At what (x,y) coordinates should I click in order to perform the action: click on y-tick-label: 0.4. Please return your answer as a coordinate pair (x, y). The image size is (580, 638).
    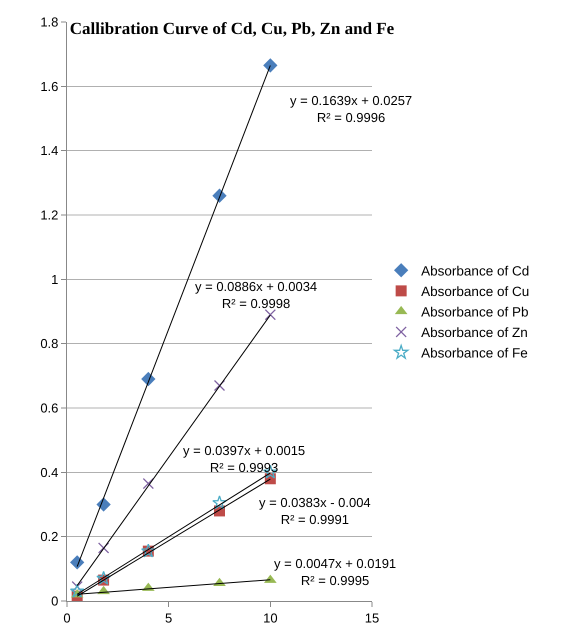
    Looking at the image, I should click on (49, 472).